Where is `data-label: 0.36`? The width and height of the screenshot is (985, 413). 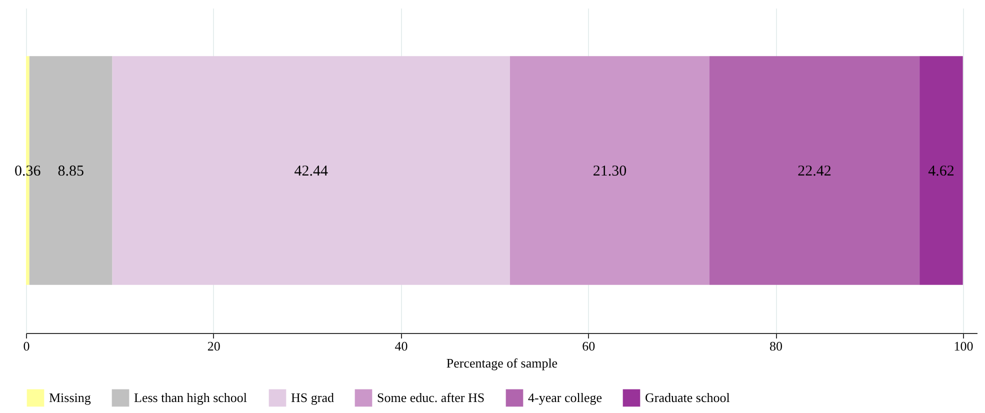
data-label: 0.36 is located at coordinates (28, 172).